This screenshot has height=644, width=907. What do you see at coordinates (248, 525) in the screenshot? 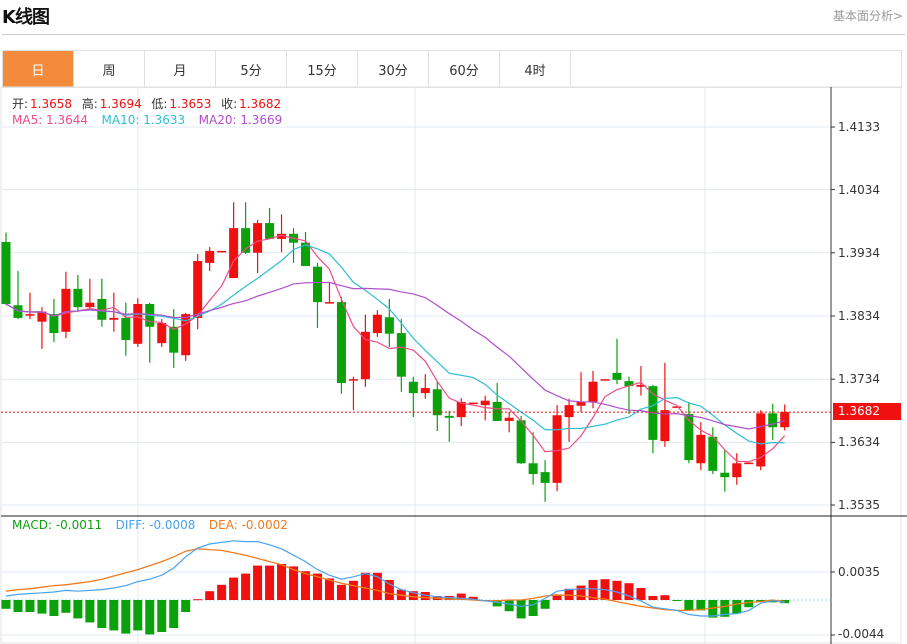
I see `dea-value: DEA: -0.0002` at bounding box center [248, 525].